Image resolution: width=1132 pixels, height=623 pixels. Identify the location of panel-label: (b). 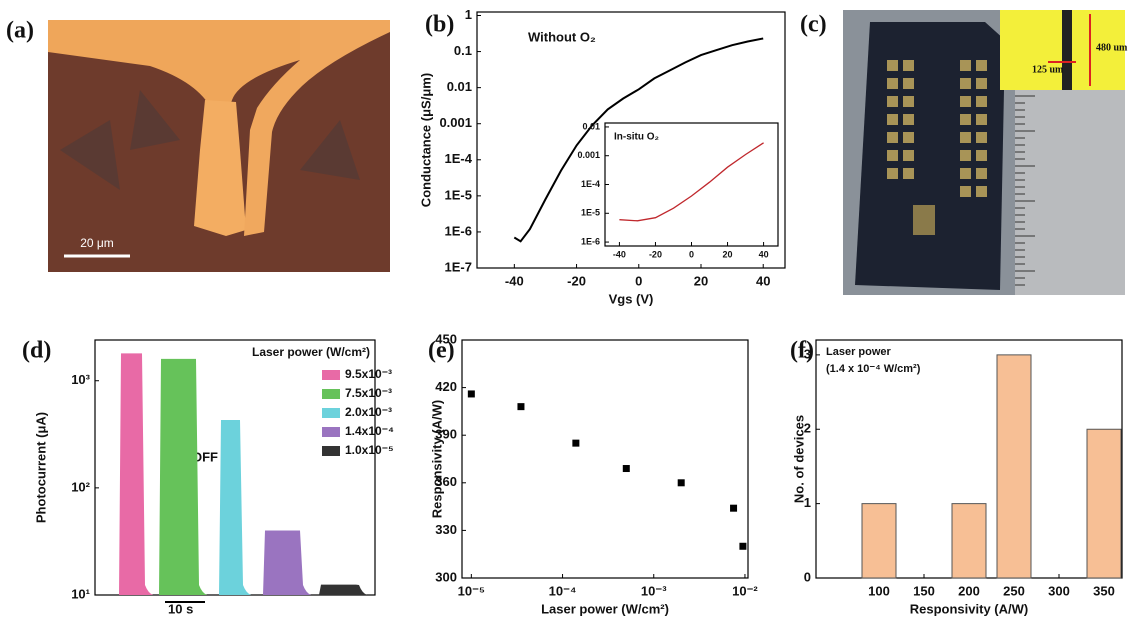
(439, 25).